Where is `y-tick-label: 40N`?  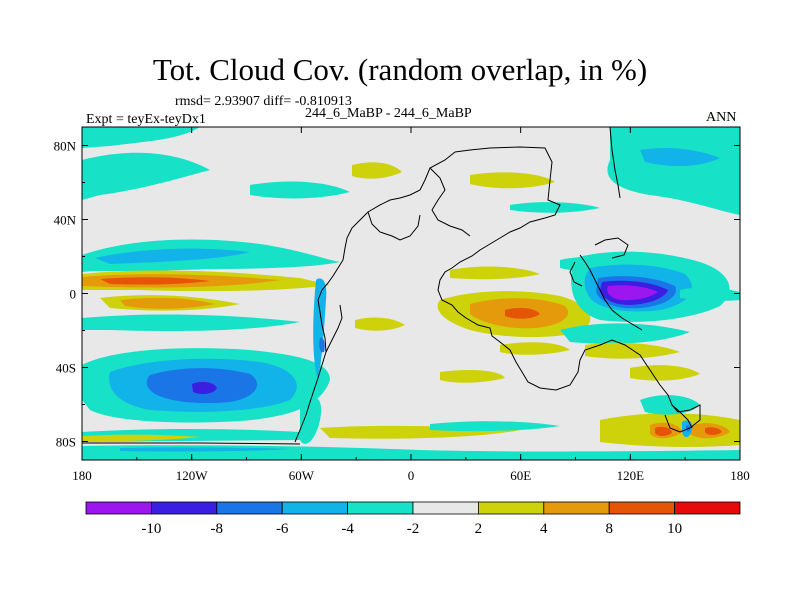
y-tick-label: 40N is located at coordinates (65, 220).